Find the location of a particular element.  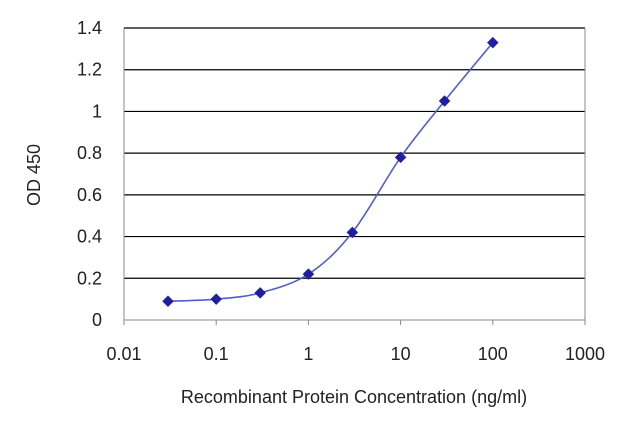

y-tick-label: 1 is located at coordinates (97, 111).